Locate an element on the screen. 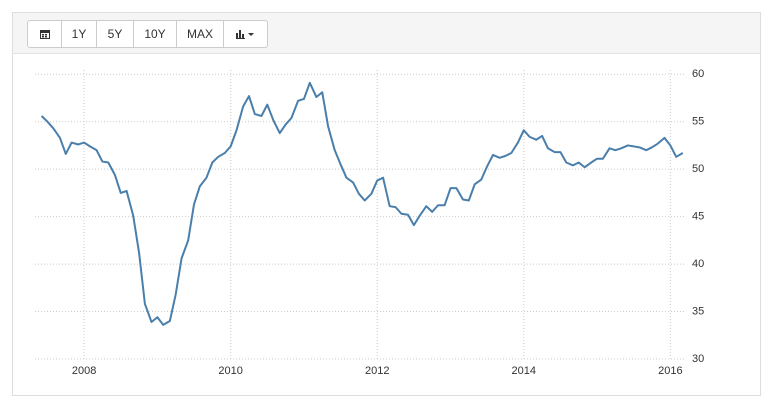  range-button: MAX is located at coordinates (199, 34).